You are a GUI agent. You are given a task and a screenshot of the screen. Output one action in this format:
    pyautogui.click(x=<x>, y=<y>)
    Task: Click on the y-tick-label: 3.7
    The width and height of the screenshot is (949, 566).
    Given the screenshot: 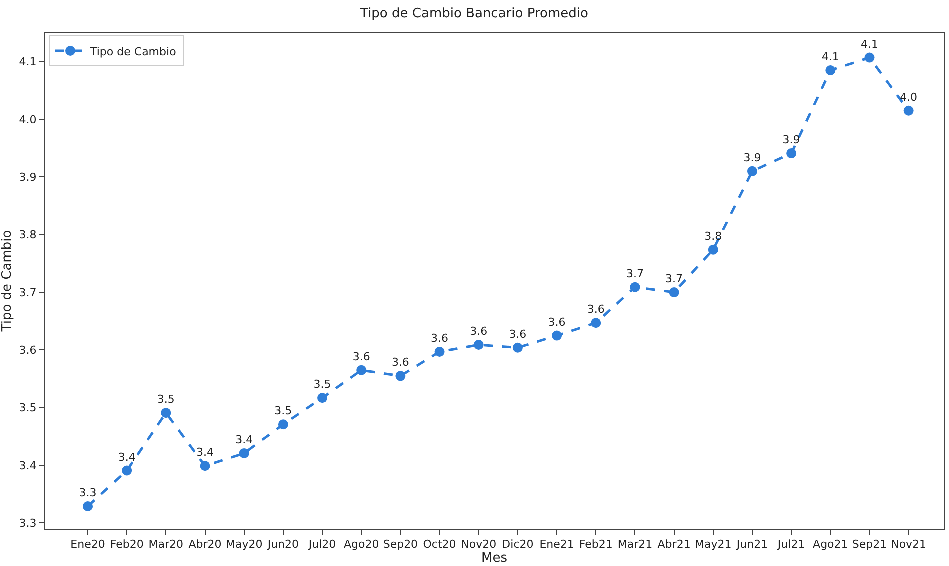 What is the action you would take?
    pyautogui.click(x=28, y=293)
    